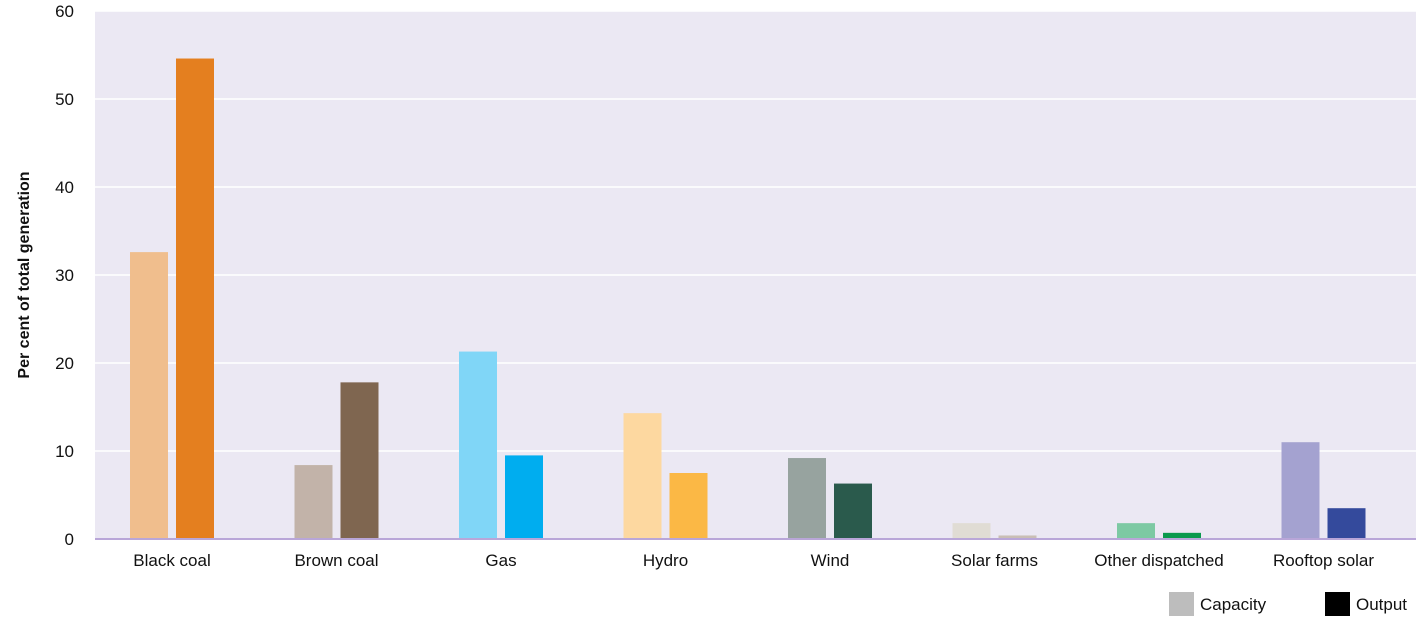  What do you see at coordinates (1323, 560) in the screenshot?
I see `x-category-label: Rooftop solar` at bounding box center [1323, 560].